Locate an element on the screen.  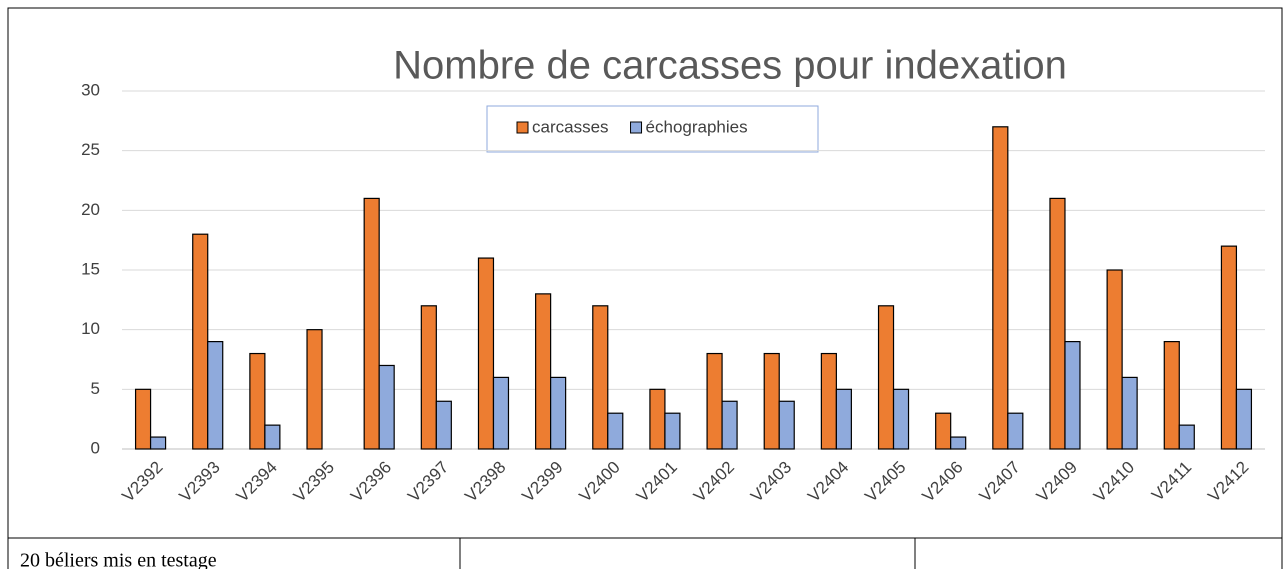
legend-box is located at coordinates (652, 129).